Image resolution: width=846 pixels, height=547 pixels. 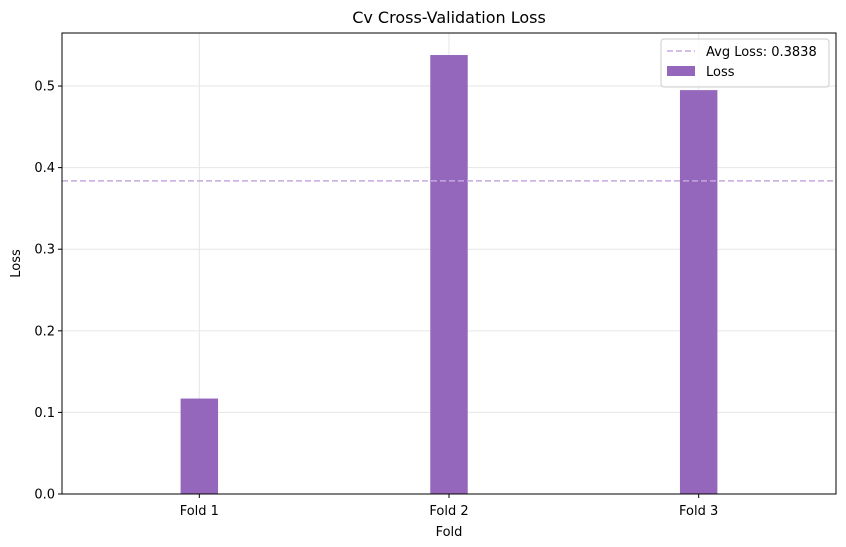 What do you see at coordinates (44, 495) in the screenshot?
I see `y-tick-label: 0.0` at bounding box center [44, 495].